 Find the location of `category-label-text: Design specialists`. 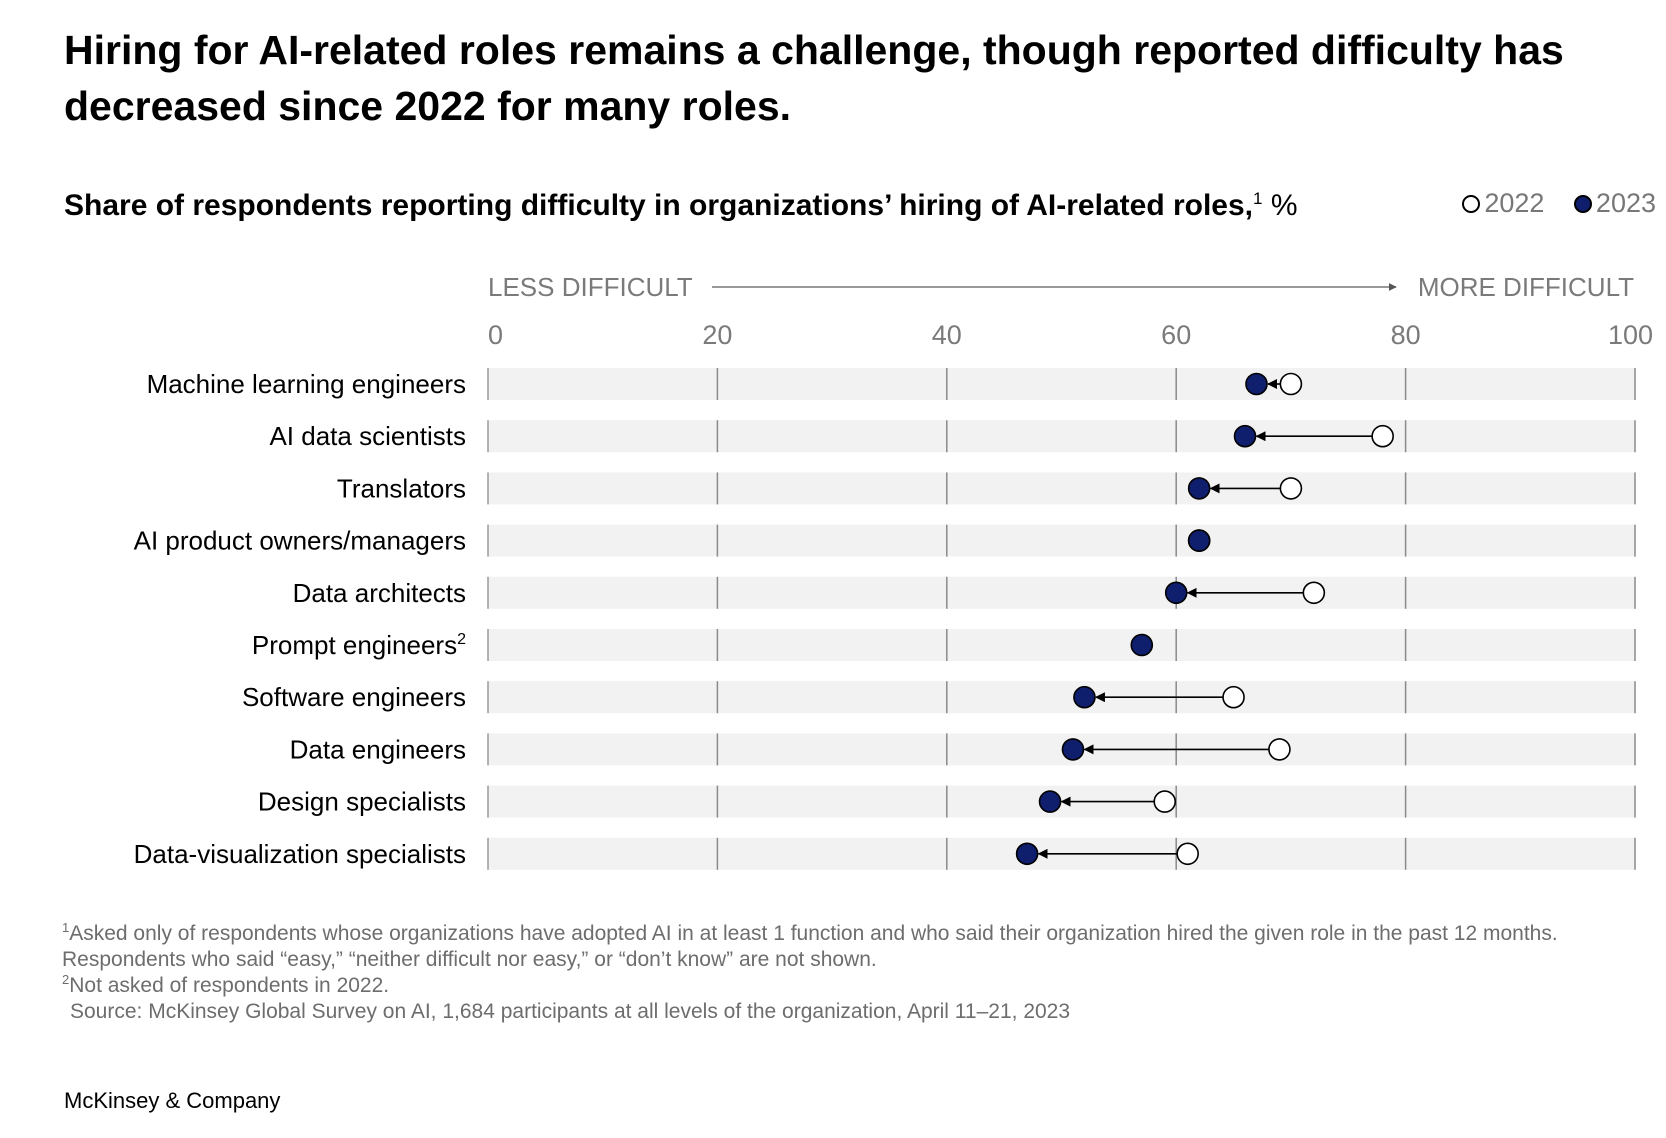

category-label-text: Design specialists is located at coordinates (362, 802).